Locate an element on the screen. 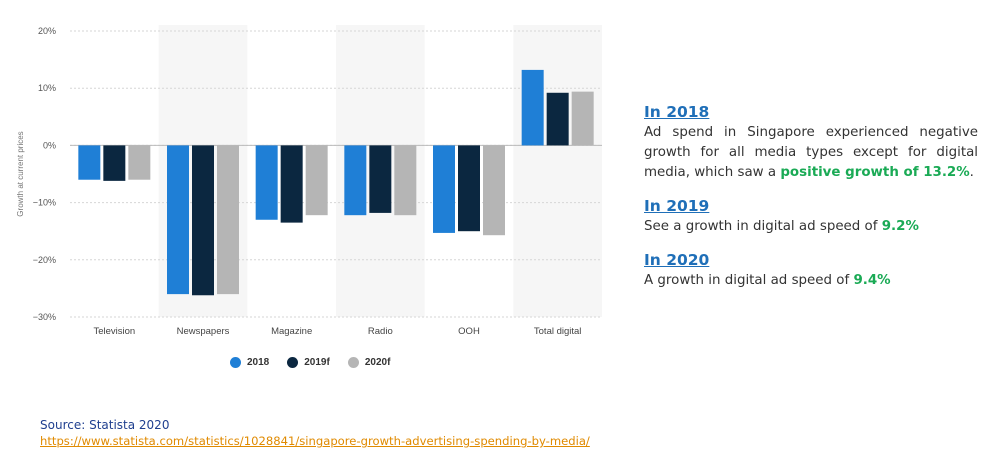 This screenshot has width=994, height=458. legend-dot-2019f is located at coordinates (293, 362).